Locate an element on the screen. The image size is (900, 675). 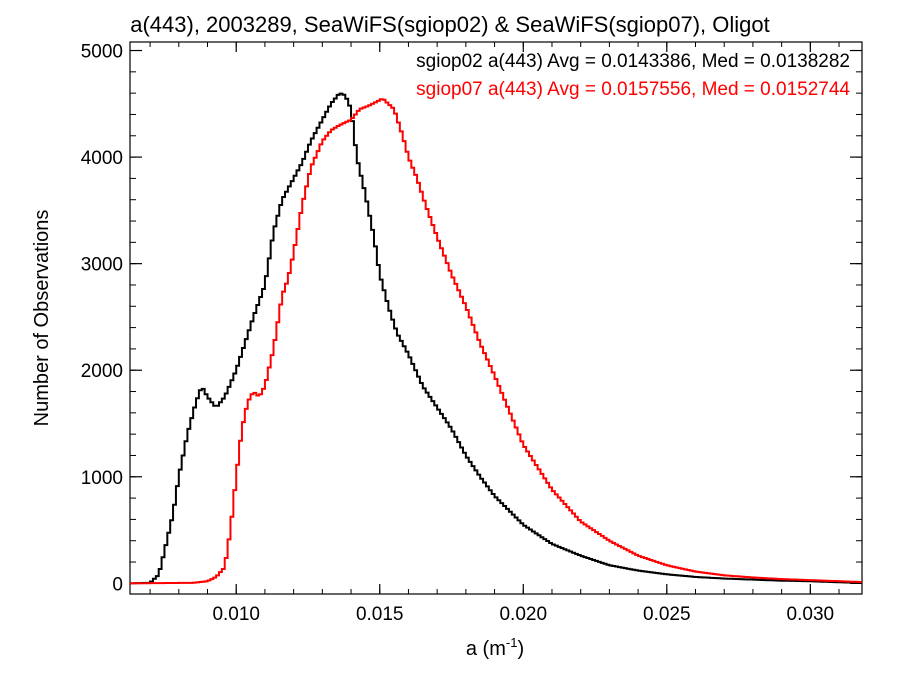
y-tick-label: 4000 is located at coordinates (102, 158).